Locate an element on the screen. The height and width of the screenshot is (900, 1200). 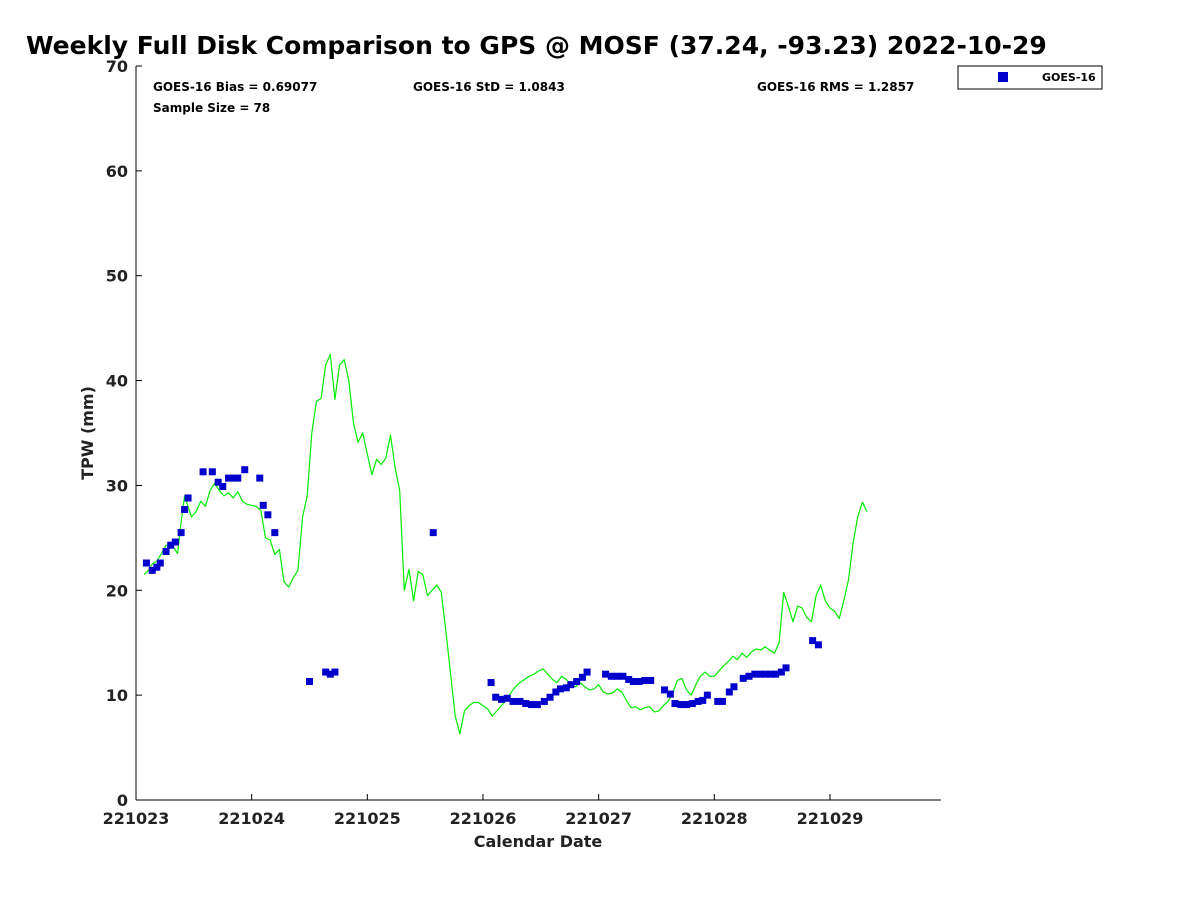
y-axis-ticks: 0 10 20 30 40 50 60 70 is located at coordinates (124, 433).